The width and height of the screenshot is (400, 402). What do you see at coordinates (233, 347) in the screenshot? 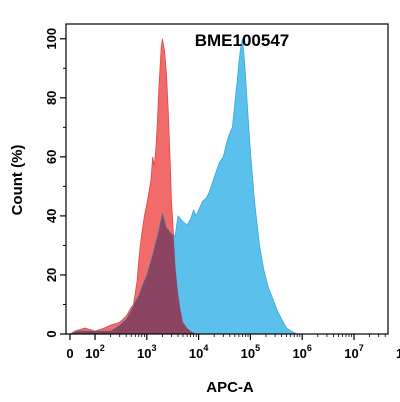
I see `x-axis: 0 10² 10³ 10⁴ 10⁵ 10⁶ 10⁷ 108` at bounding box center [233, 347].